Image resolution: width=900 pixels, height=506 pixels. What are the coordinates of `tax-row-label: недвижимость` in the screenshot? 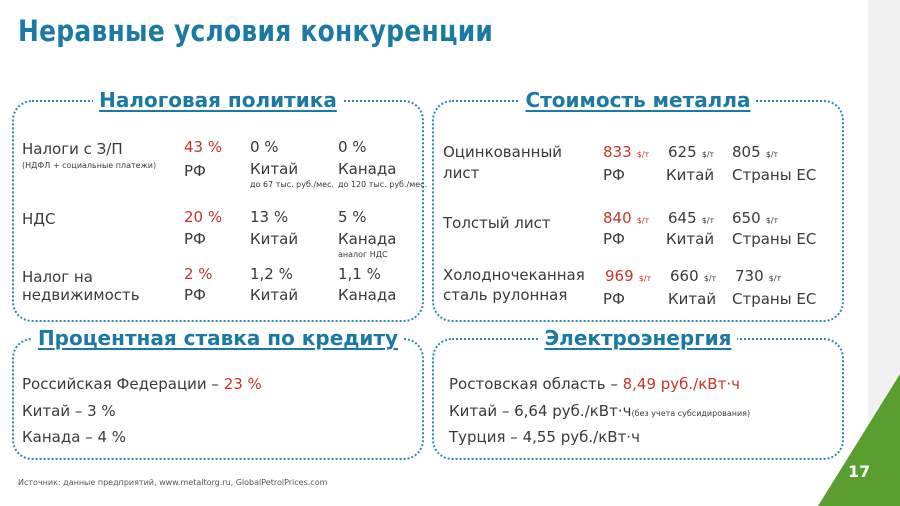 It's located at (81, 295).